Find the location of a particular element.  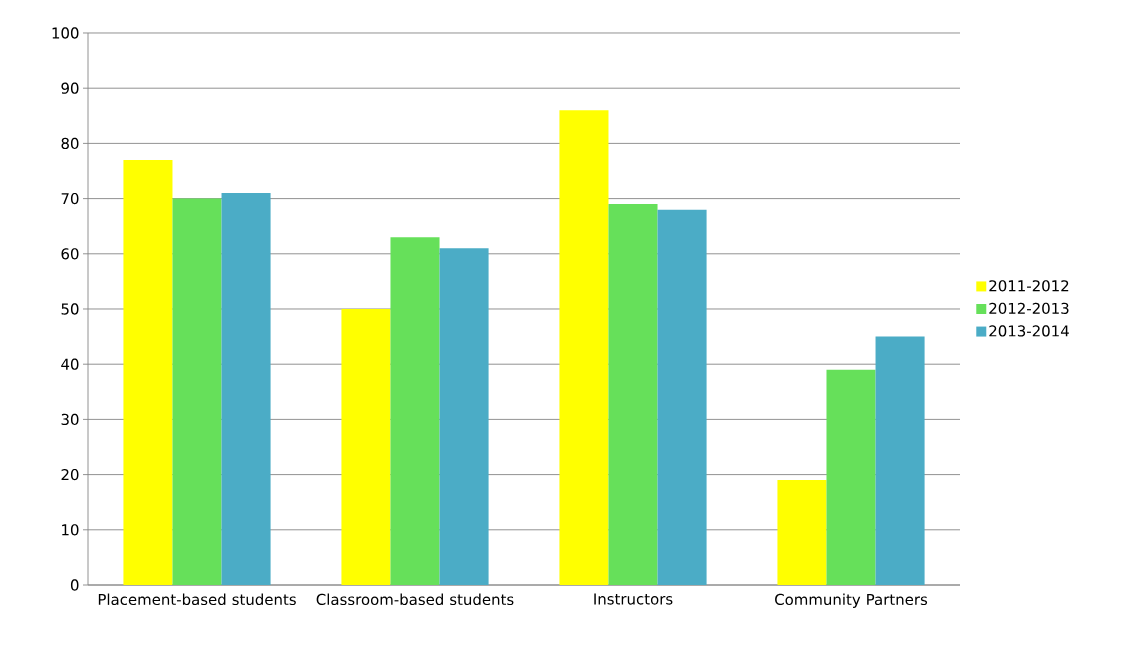

y-tick-label: 80 is located at coordinates (70, 143).